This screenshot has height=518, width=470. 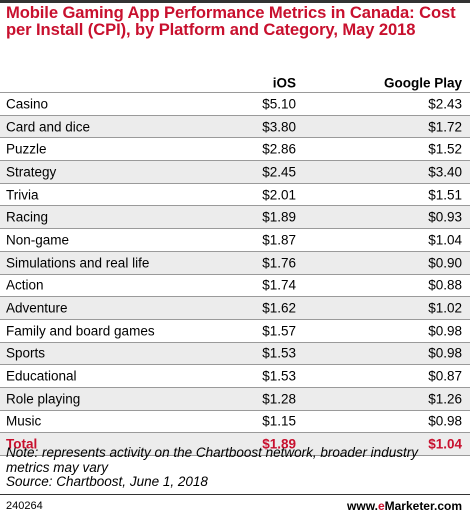 What do you see at coordinates (235, 150) in the screenshot?
I see `table-row: Puzzle $2.86 $1.52` at bounding box center [235, 150].